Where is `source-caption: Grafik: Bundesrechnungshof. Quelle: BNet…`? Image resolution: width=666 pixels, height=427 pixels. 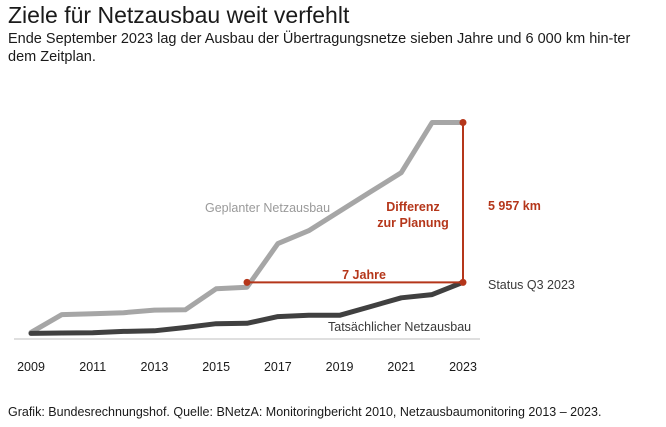
source-caption: Grafik: Bundesrechnungshof. Quelle: BNet… is located at coordinates (305, 412).